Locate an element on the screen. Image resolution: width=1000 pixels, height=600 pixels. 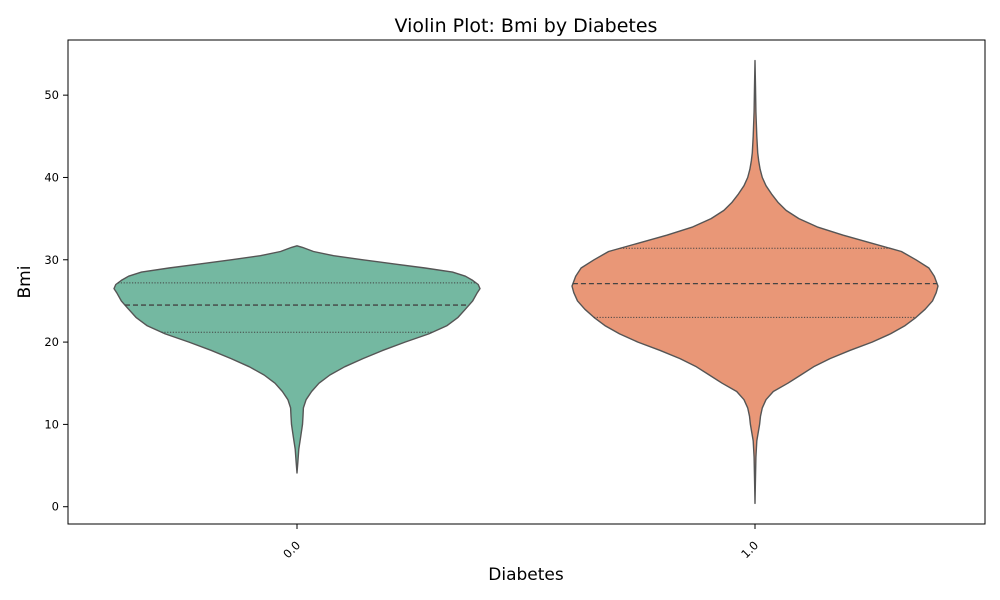
y-tick-label: 20 is located at coordinates (51, 342).